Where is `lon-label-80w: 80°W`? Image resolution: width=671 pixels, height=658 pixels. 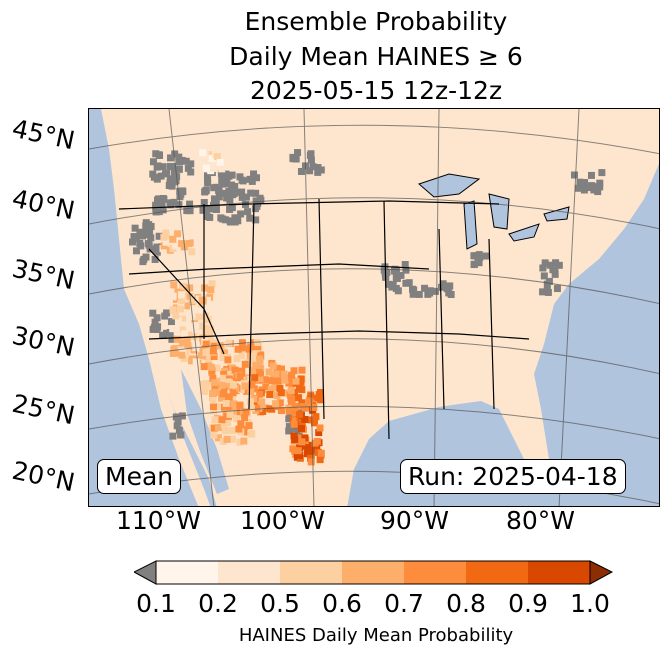 lon-label-80w: 80°W is located at coordinates (541, 520).